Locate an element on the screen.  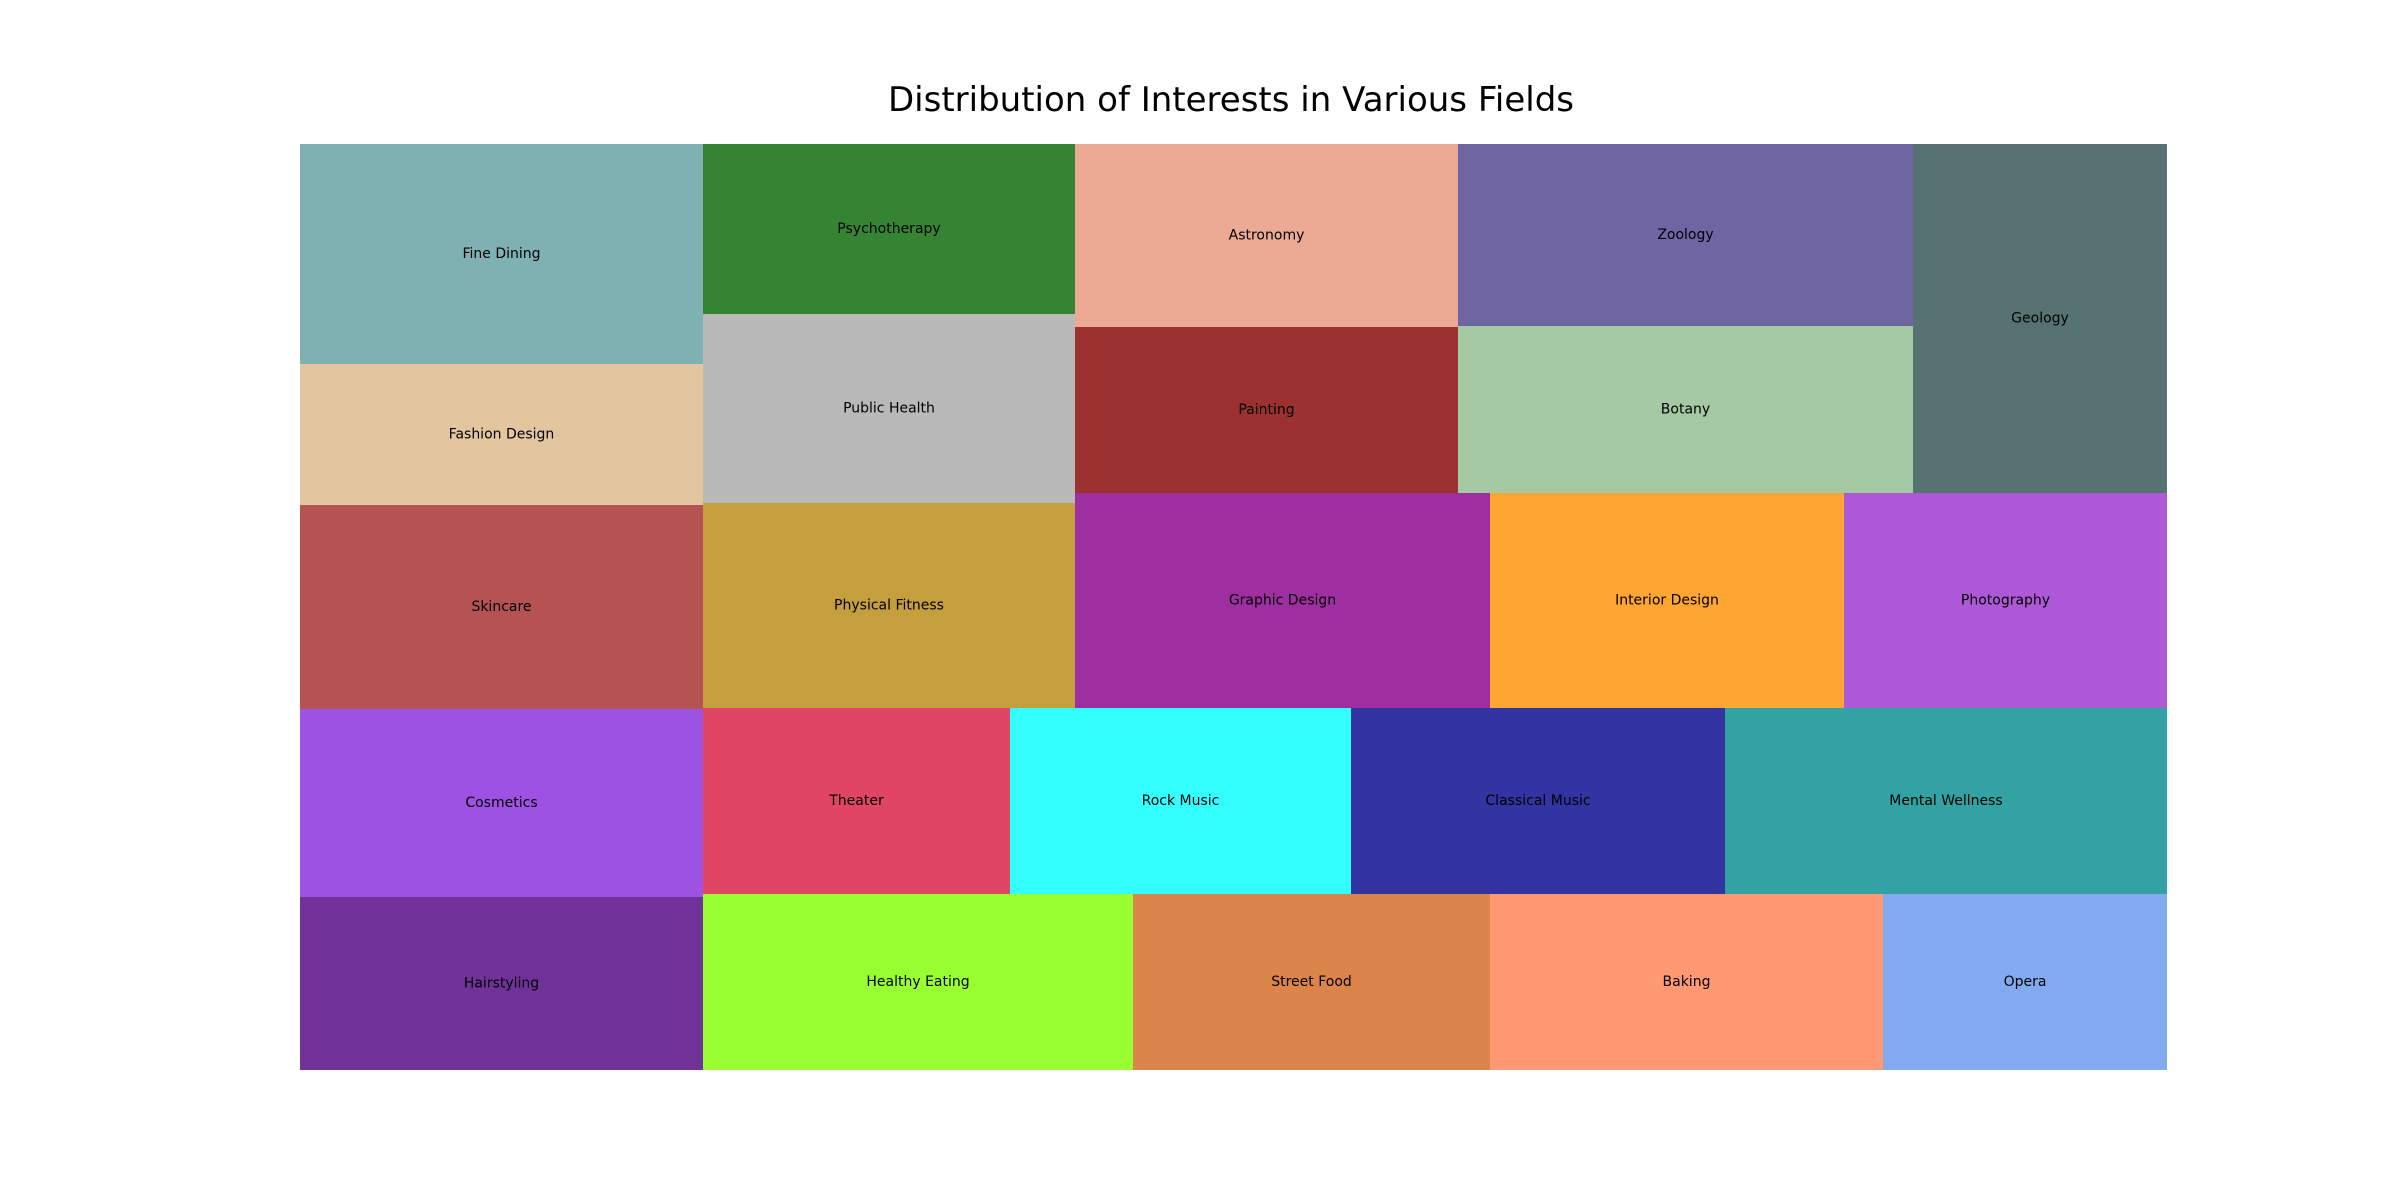
treemap-tile-botany: Botany is located at coordinates (1685, 409).